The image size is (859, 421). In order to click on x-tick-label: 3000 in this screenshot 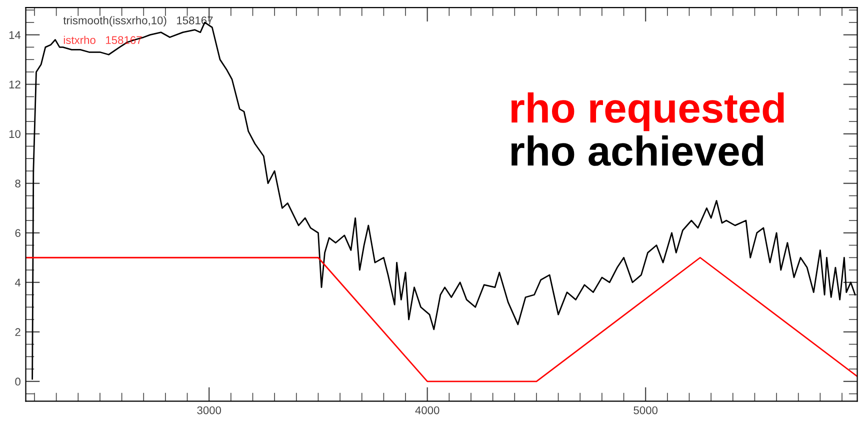, I will do `click(209, 410)`.